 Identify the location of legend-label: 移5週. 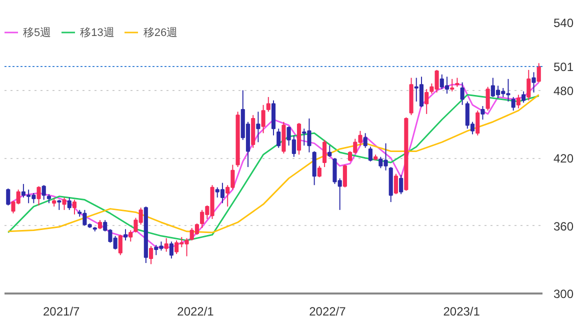
(37, 33).